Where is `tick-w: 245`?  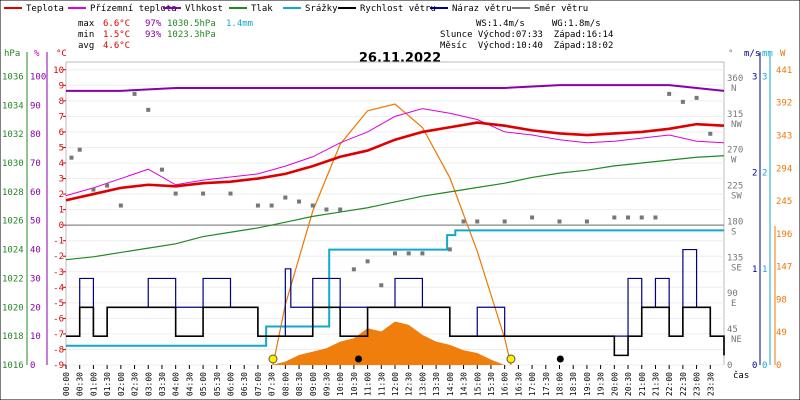 tick-w: 245 is located at coordinates (784, 202).